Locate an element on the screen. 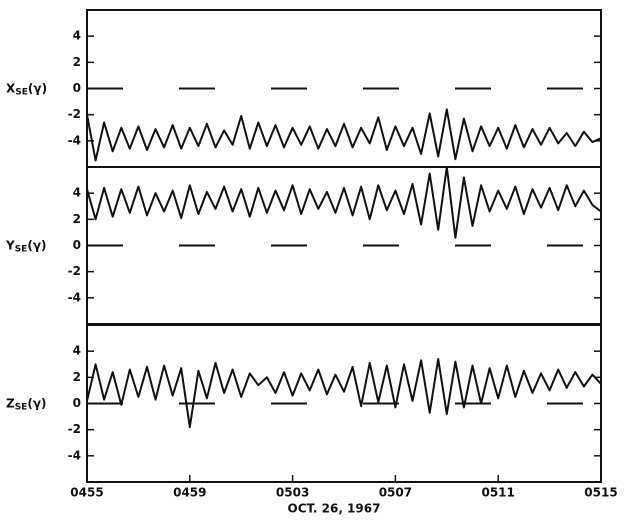  y-axis-label: YSE(γ) is located at coordinates (26, 246).